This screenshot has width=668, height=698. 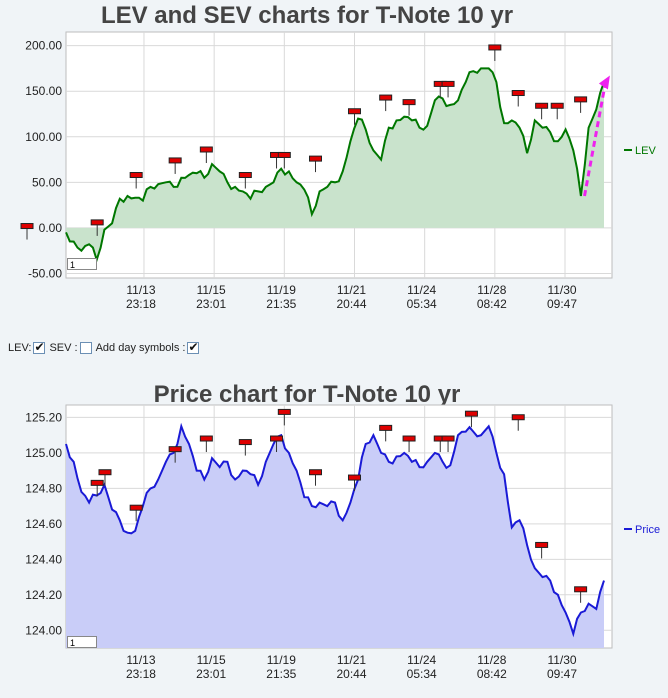 I want to click on lev-x-tick-date: 11/19, so click(x=281, y=290).